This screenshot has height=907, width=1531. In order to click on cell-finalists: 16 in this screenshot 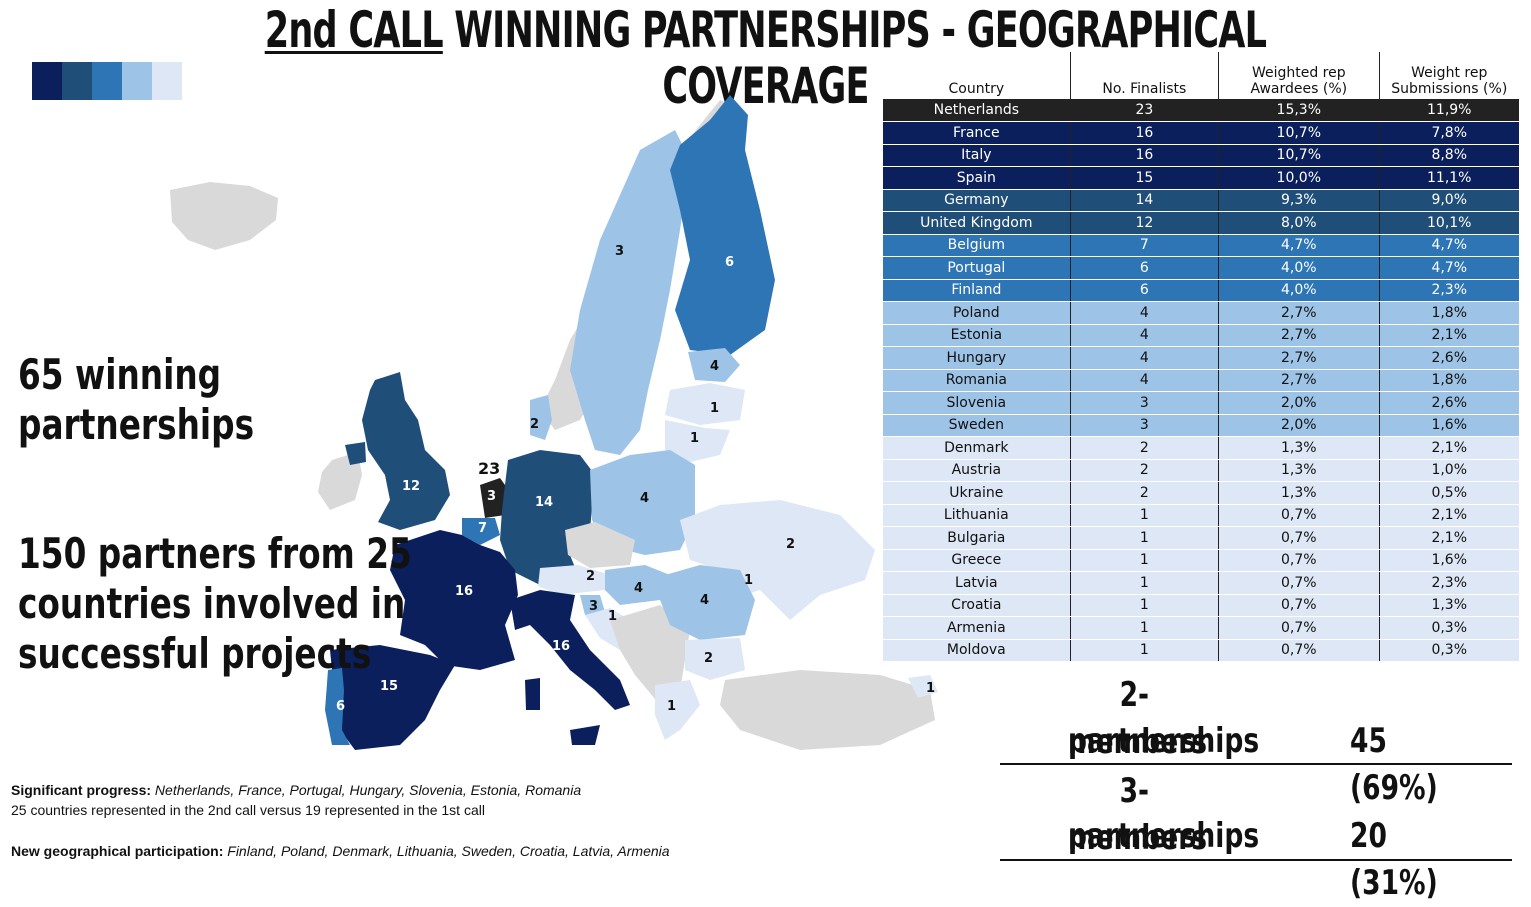, I will do `click(1144, 155)`.